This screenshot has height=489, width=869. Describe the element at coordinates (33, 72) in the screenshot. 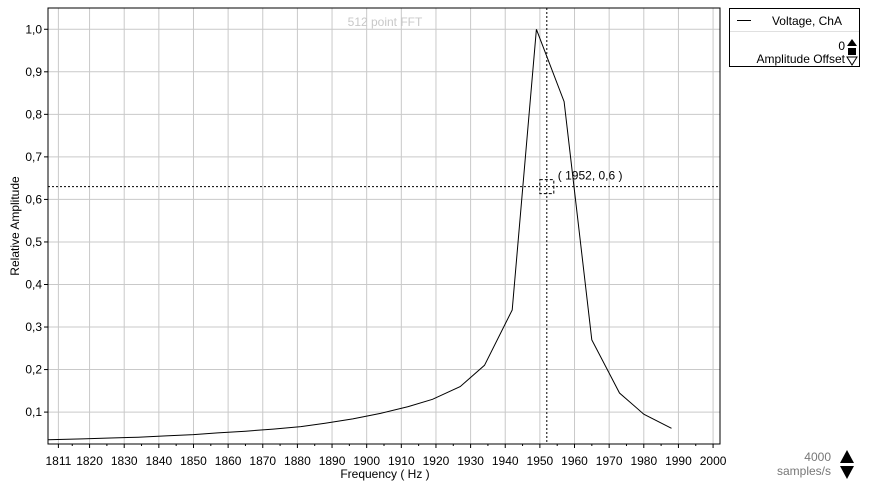

I see `y-tick-label: 0,9` at that location.